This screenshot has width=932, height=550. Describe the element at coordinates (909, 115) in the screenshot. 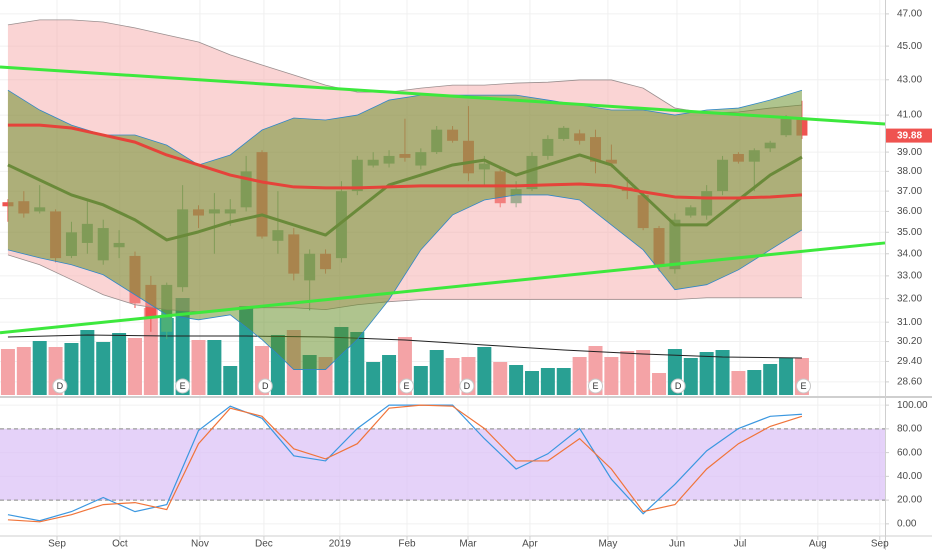

I see `y-tick-label: 41.00` at that location.